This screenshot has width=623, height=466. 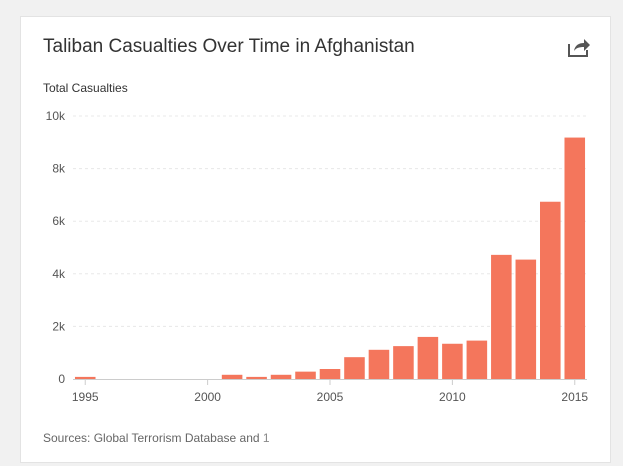 What do you see at coordinates (85, 88) in the screenshot?
I see `y-axis-label: Total Casualties` at bounding box center [85, 88].